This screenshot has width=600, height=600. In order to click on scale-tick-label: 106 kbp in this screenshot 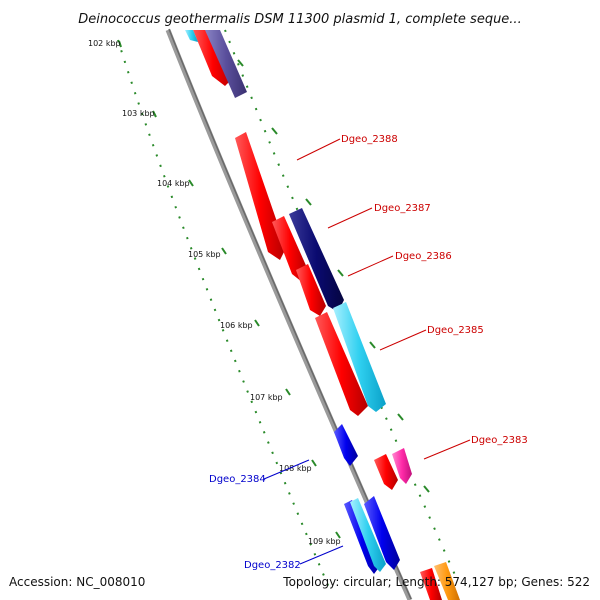, I will do `click(236, 325)`.